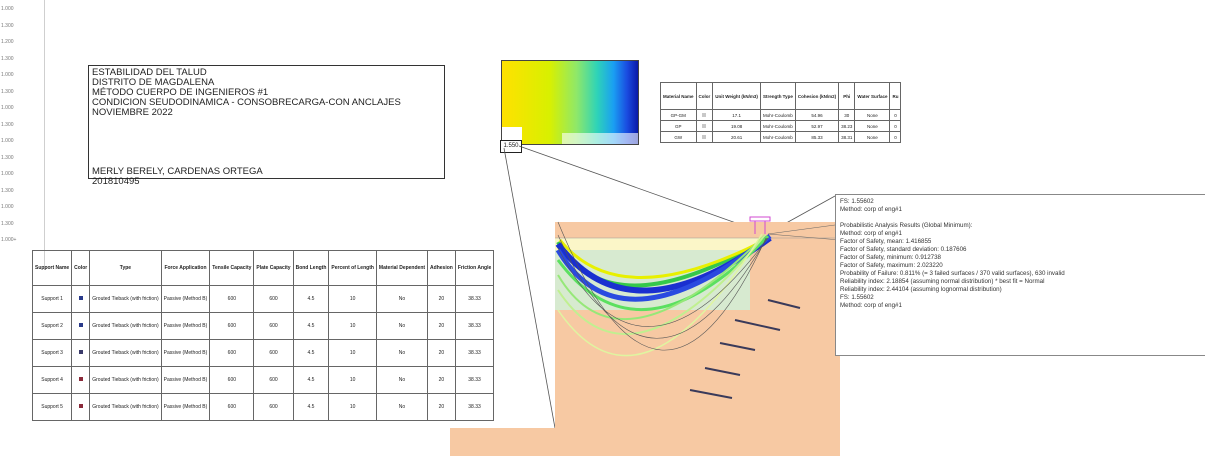  What do you see at coordinates (847, 96) in the screenshot?
I see `table-header: Phi` at bounding box center [847, 96].